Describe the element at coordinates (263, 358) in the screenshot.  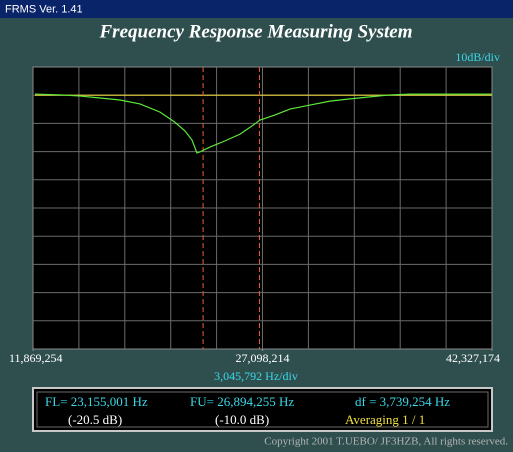
I see `x-tick-label: 27,098,214` at that location.